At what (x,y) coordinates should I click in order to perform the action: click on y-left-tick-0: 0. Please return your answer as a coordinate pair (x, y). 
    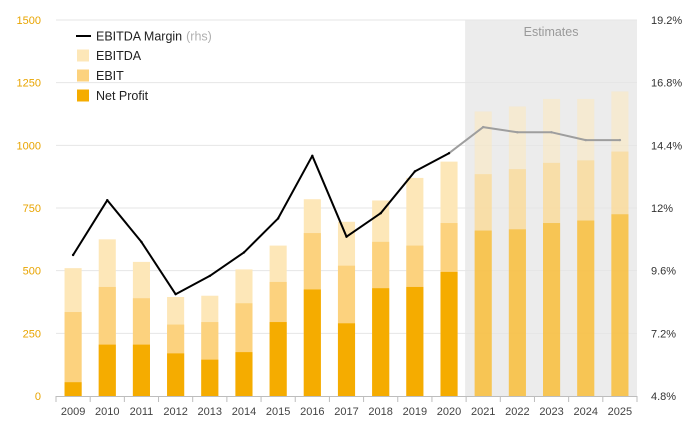
    Looking at the image, I should click on (38, 397).